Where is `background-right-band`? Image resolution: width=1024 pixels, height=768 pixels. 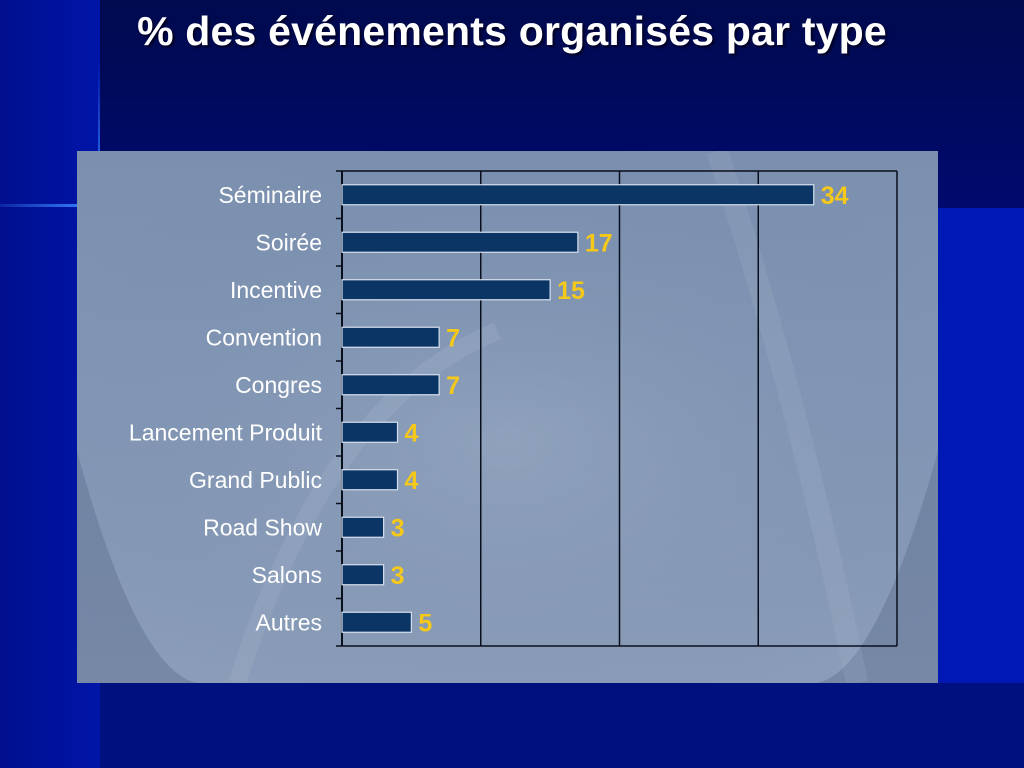
background-right-band is located at coordinates (981, 488).